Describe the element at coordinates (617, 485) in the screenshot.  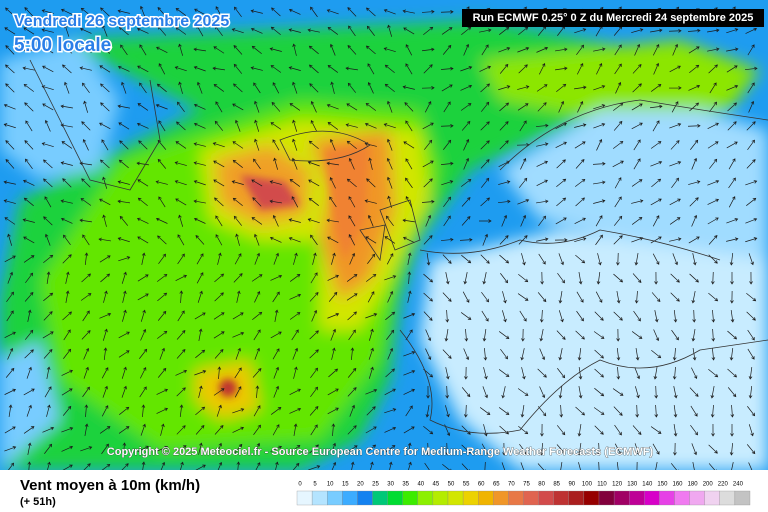
I see `legend-label: 120` at that location.